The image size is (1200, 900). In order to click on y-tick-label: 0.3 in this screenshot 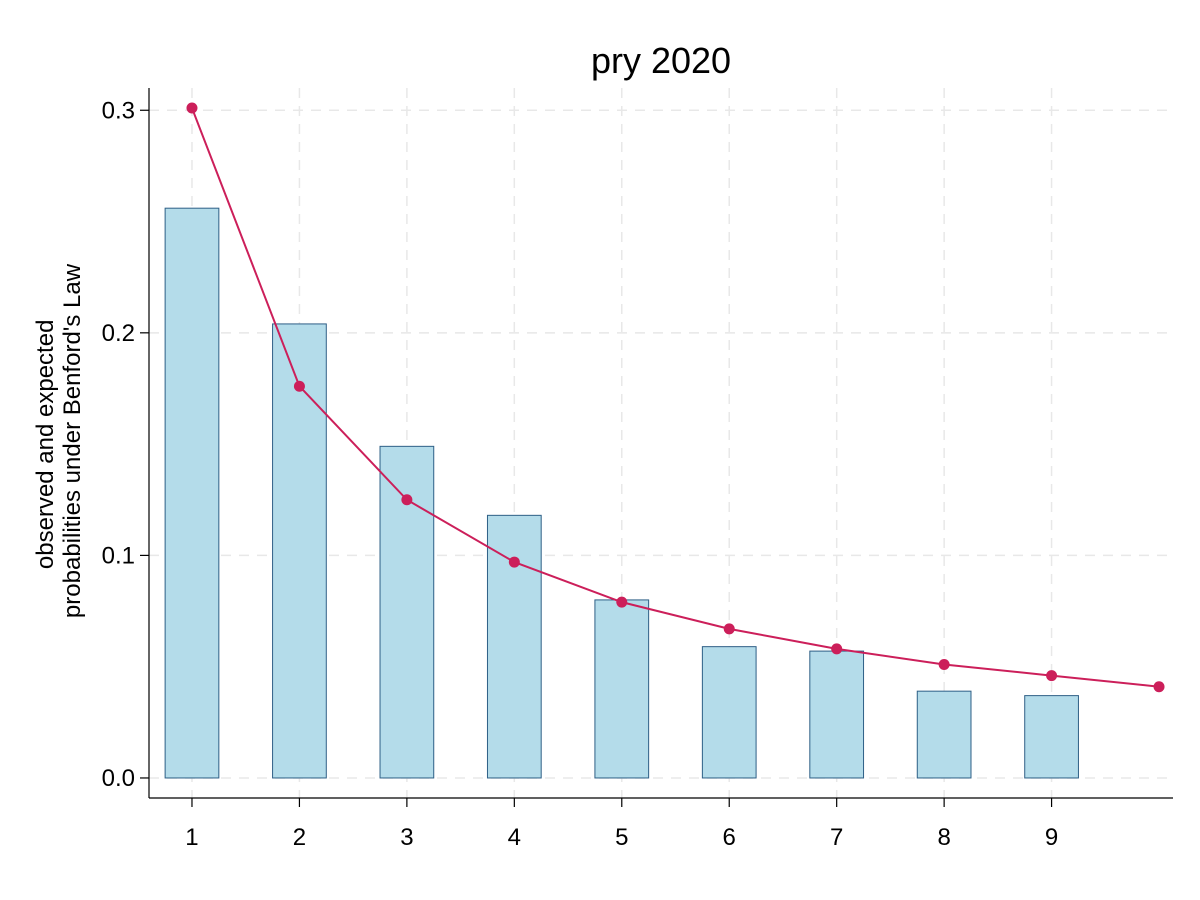, I will do `click(118, 110)`.